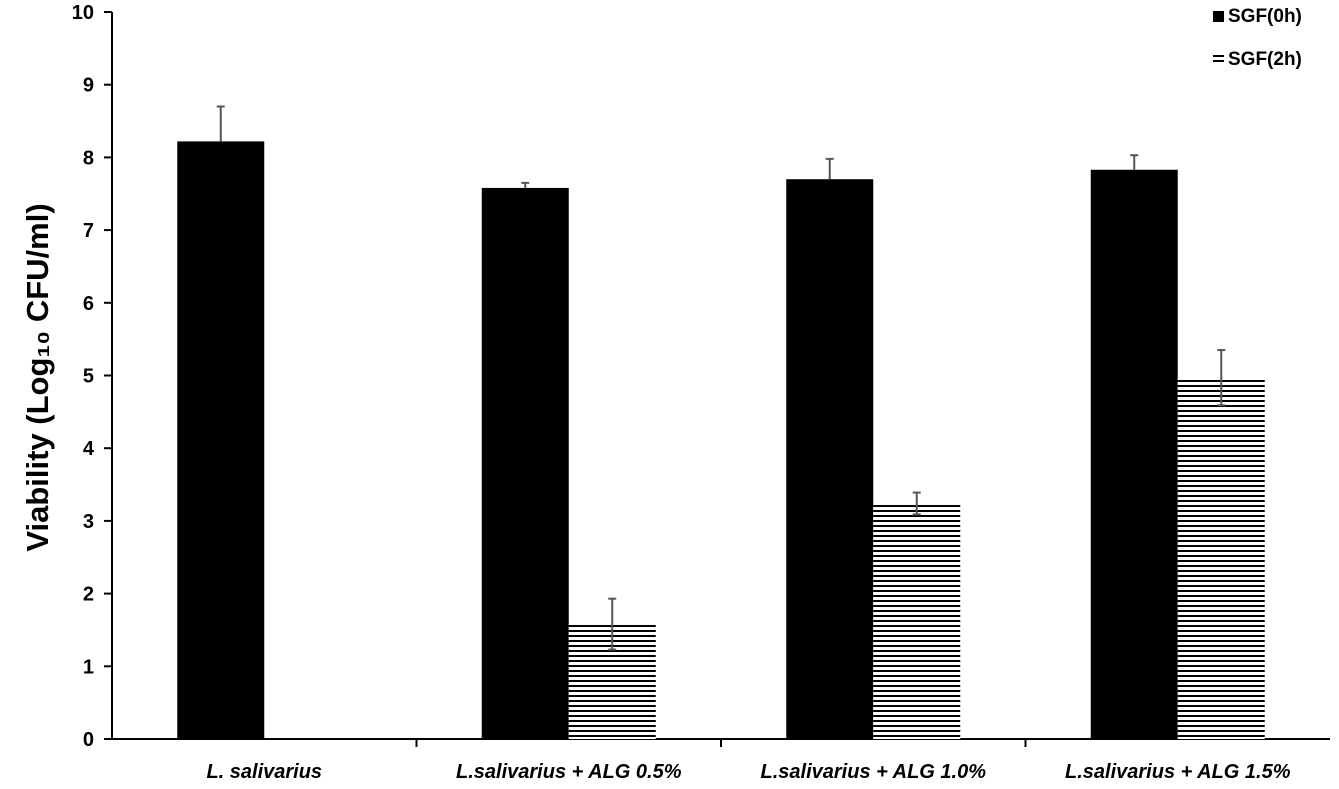  I want to click on y-tick-label: 1, so click(88, 667).